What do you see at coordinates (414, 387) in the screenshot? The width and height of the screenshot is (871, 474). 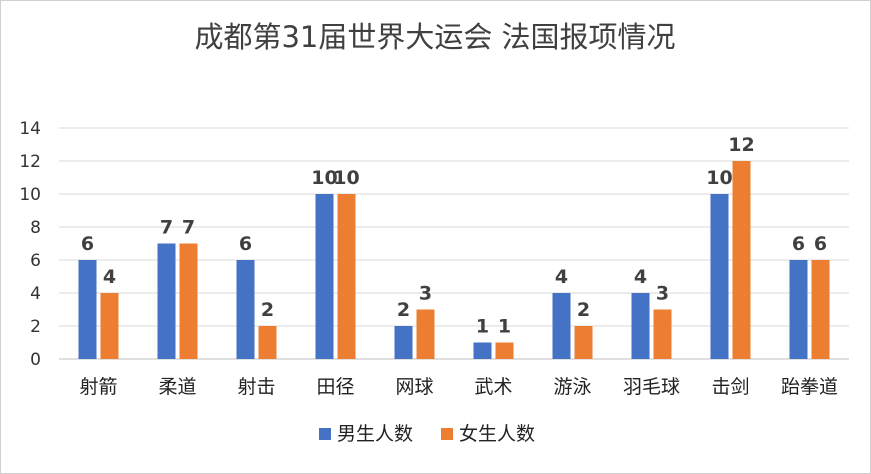 I see `category-label: 网球` at bounding box center [414, 387].